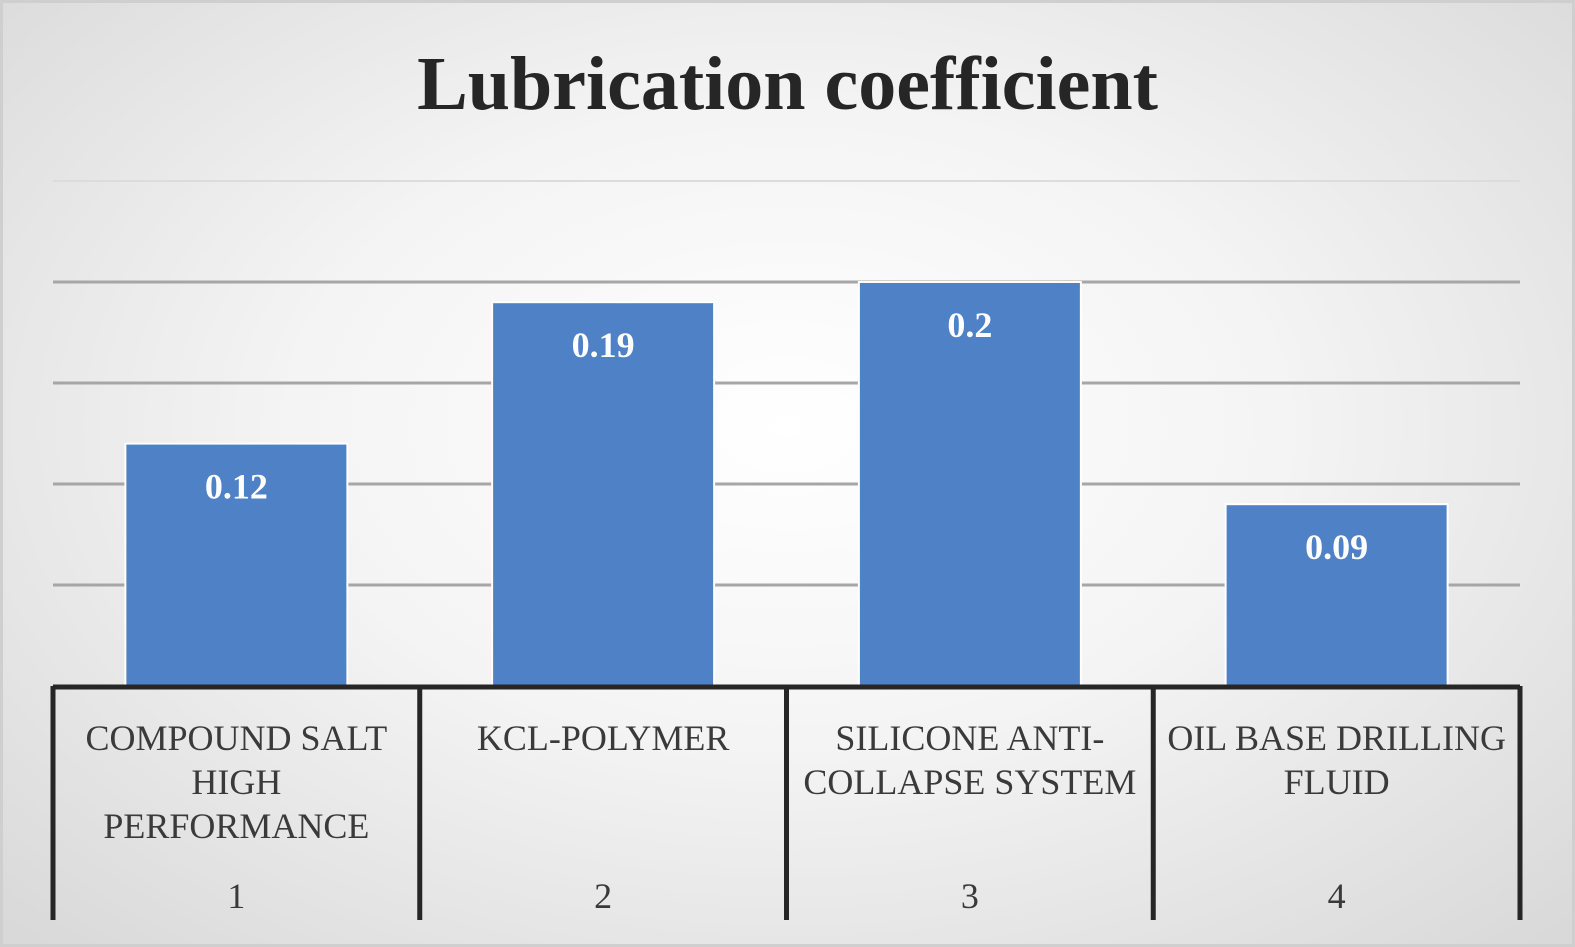 This screenshot has height=947, width=1575. I want to click on data-label: 0.09, so click(1336, 547).